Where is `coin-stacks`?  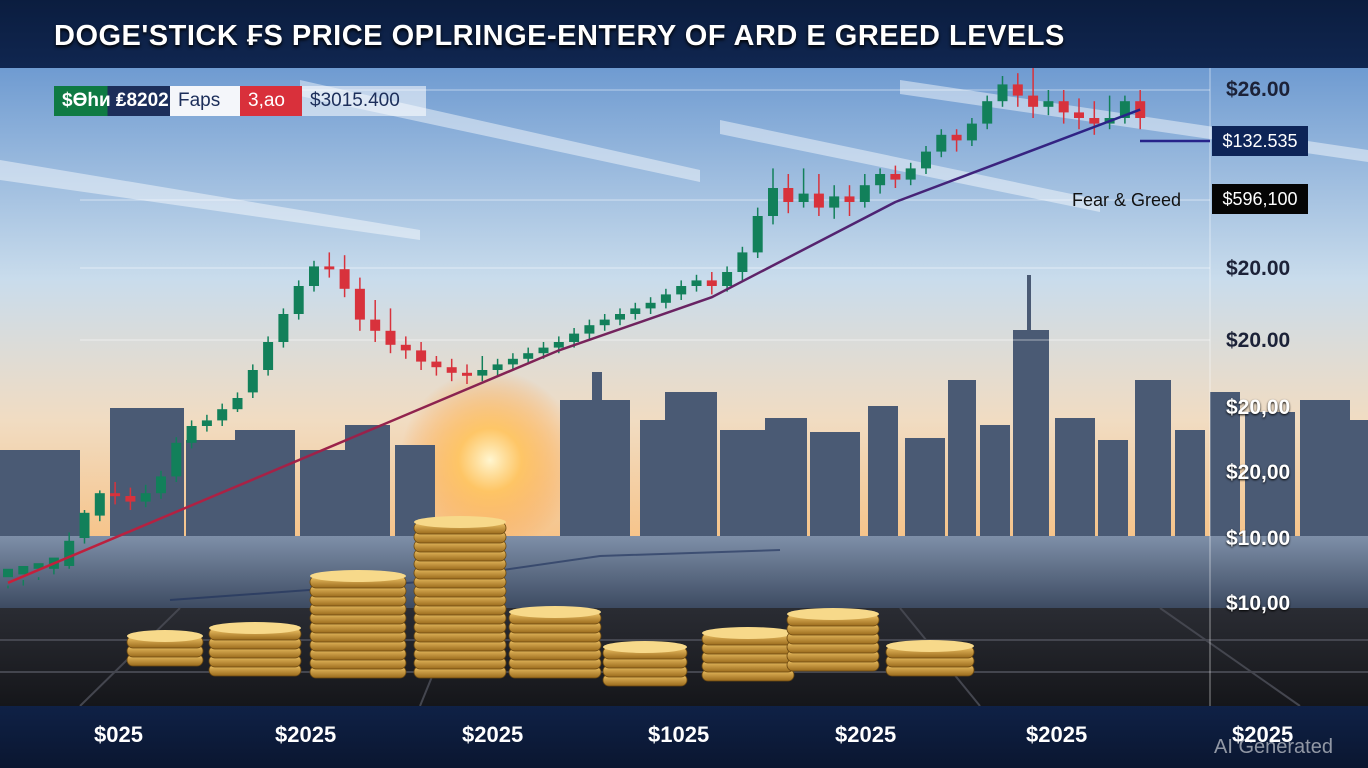
coin-stacks is located at coordinates (550, 601).